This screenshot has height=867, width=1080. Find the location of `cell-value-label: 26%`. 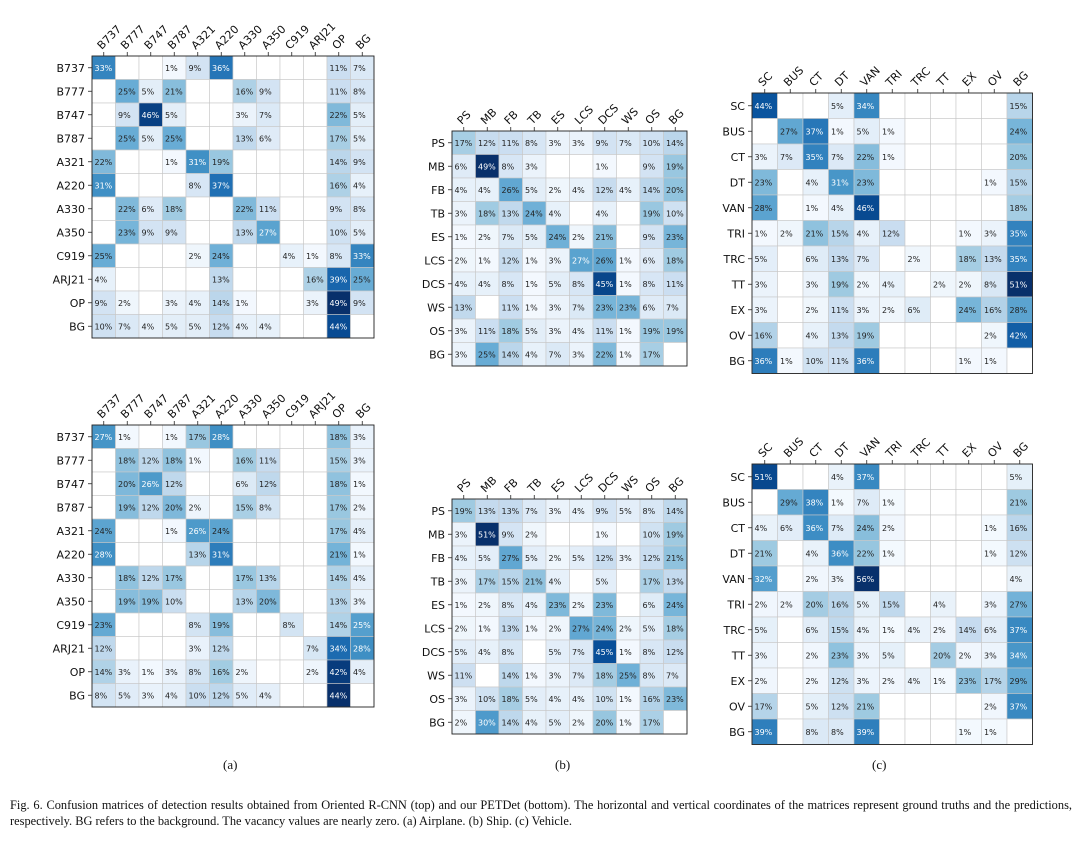

cell-value-label: 26% is located at coordinates (605, 260).